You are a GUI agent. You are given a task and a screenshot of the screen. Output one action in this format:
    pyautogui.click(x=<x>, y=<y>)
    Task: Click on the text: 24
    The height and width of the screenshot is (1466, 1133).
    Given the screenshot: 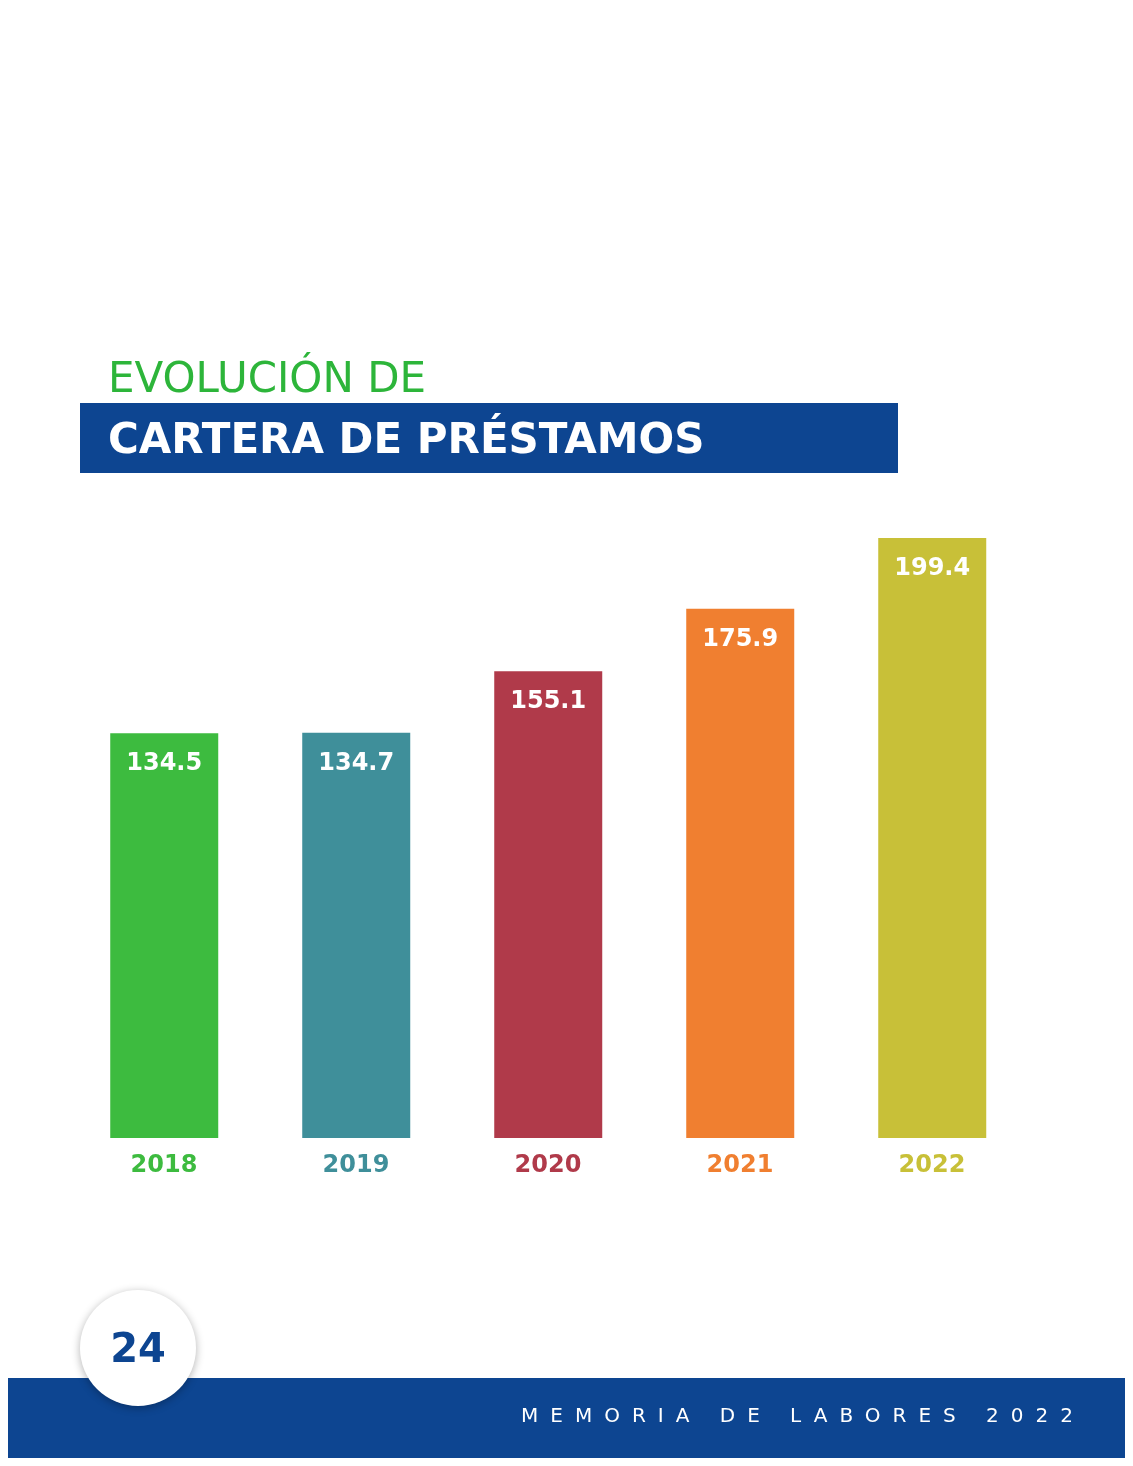 What is the action you would take?
    pyautogui.click(x=138, y=1348)
    